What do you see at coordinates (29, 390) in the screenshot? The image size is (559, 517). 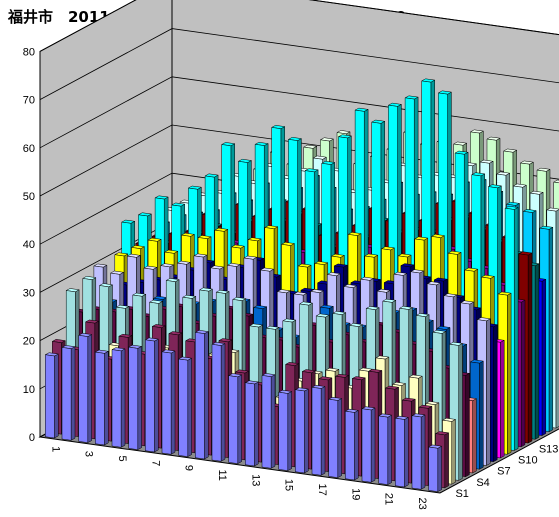 I see `y-tick-label: 10` at bounding box center [29, 390].